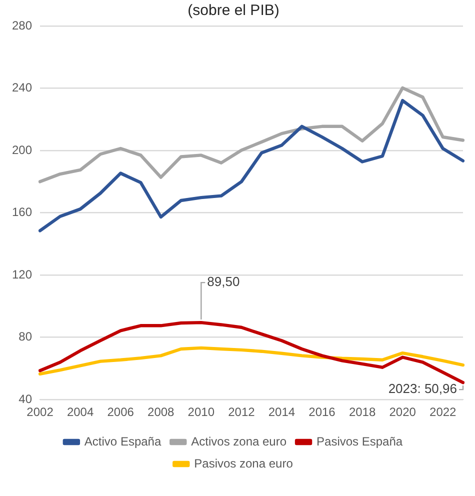  Describe the element at coordinates (22, 149) in the screenshot. I see `y-tick-label: 200` at that location.